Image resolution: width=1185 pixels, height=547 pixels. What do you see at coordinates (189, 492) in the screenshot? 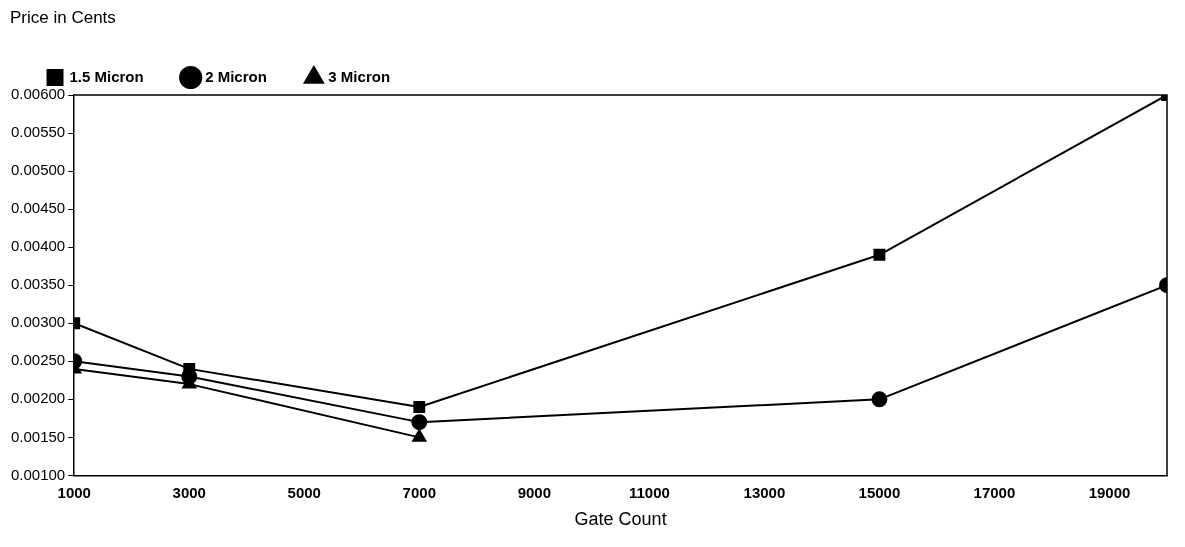
I see `x-tick-label: 3000` at bounding box center [189, 492].